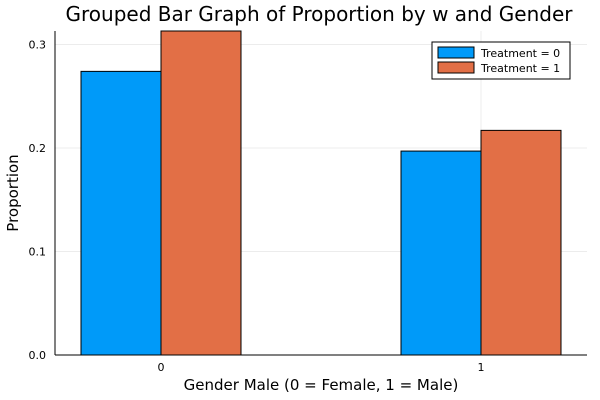 The image size is (600, 400). Describe the element at coordinates (13, 192) in the screenshot. I see `y-axis-label: Proportion` at that location.